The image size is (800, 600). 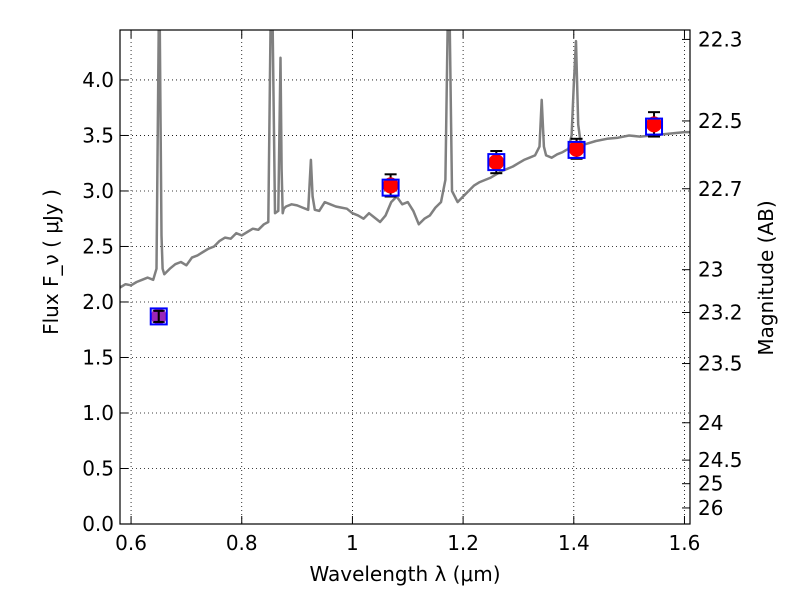 I want to click on magnitude-tick-label: 23.2, so click(x=720, y=312).